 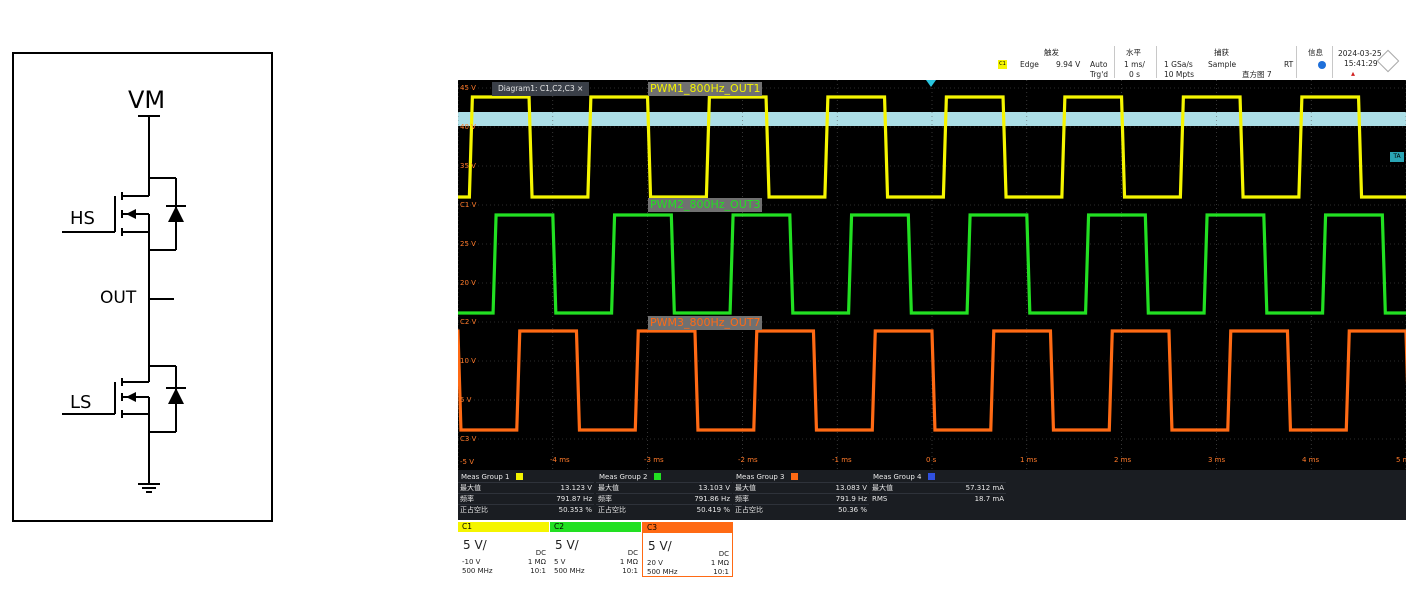 I want to click on meas-name: 频率, so click(x=742, y=499).